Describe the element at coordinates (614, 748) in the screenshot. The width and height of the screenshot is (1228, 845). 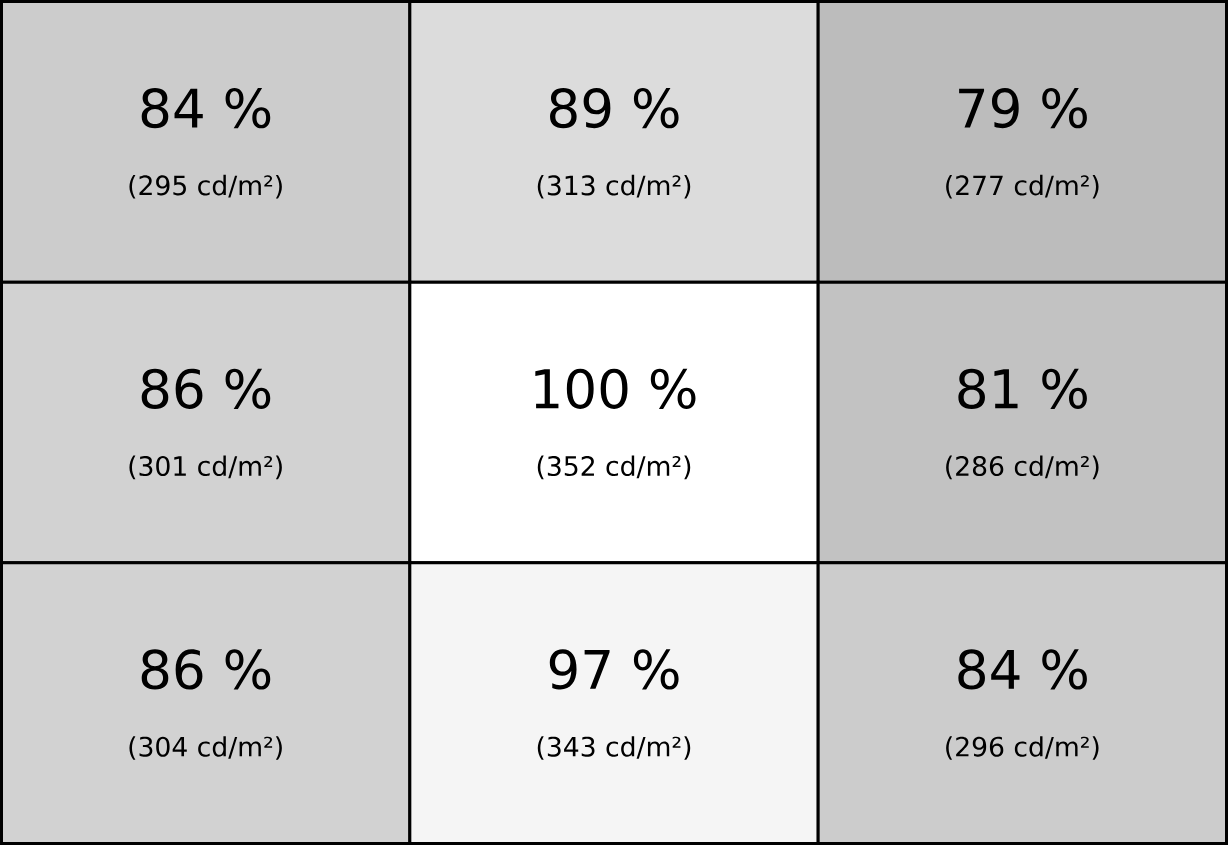
I see `annotation: (343 cd/m²)` at that location.